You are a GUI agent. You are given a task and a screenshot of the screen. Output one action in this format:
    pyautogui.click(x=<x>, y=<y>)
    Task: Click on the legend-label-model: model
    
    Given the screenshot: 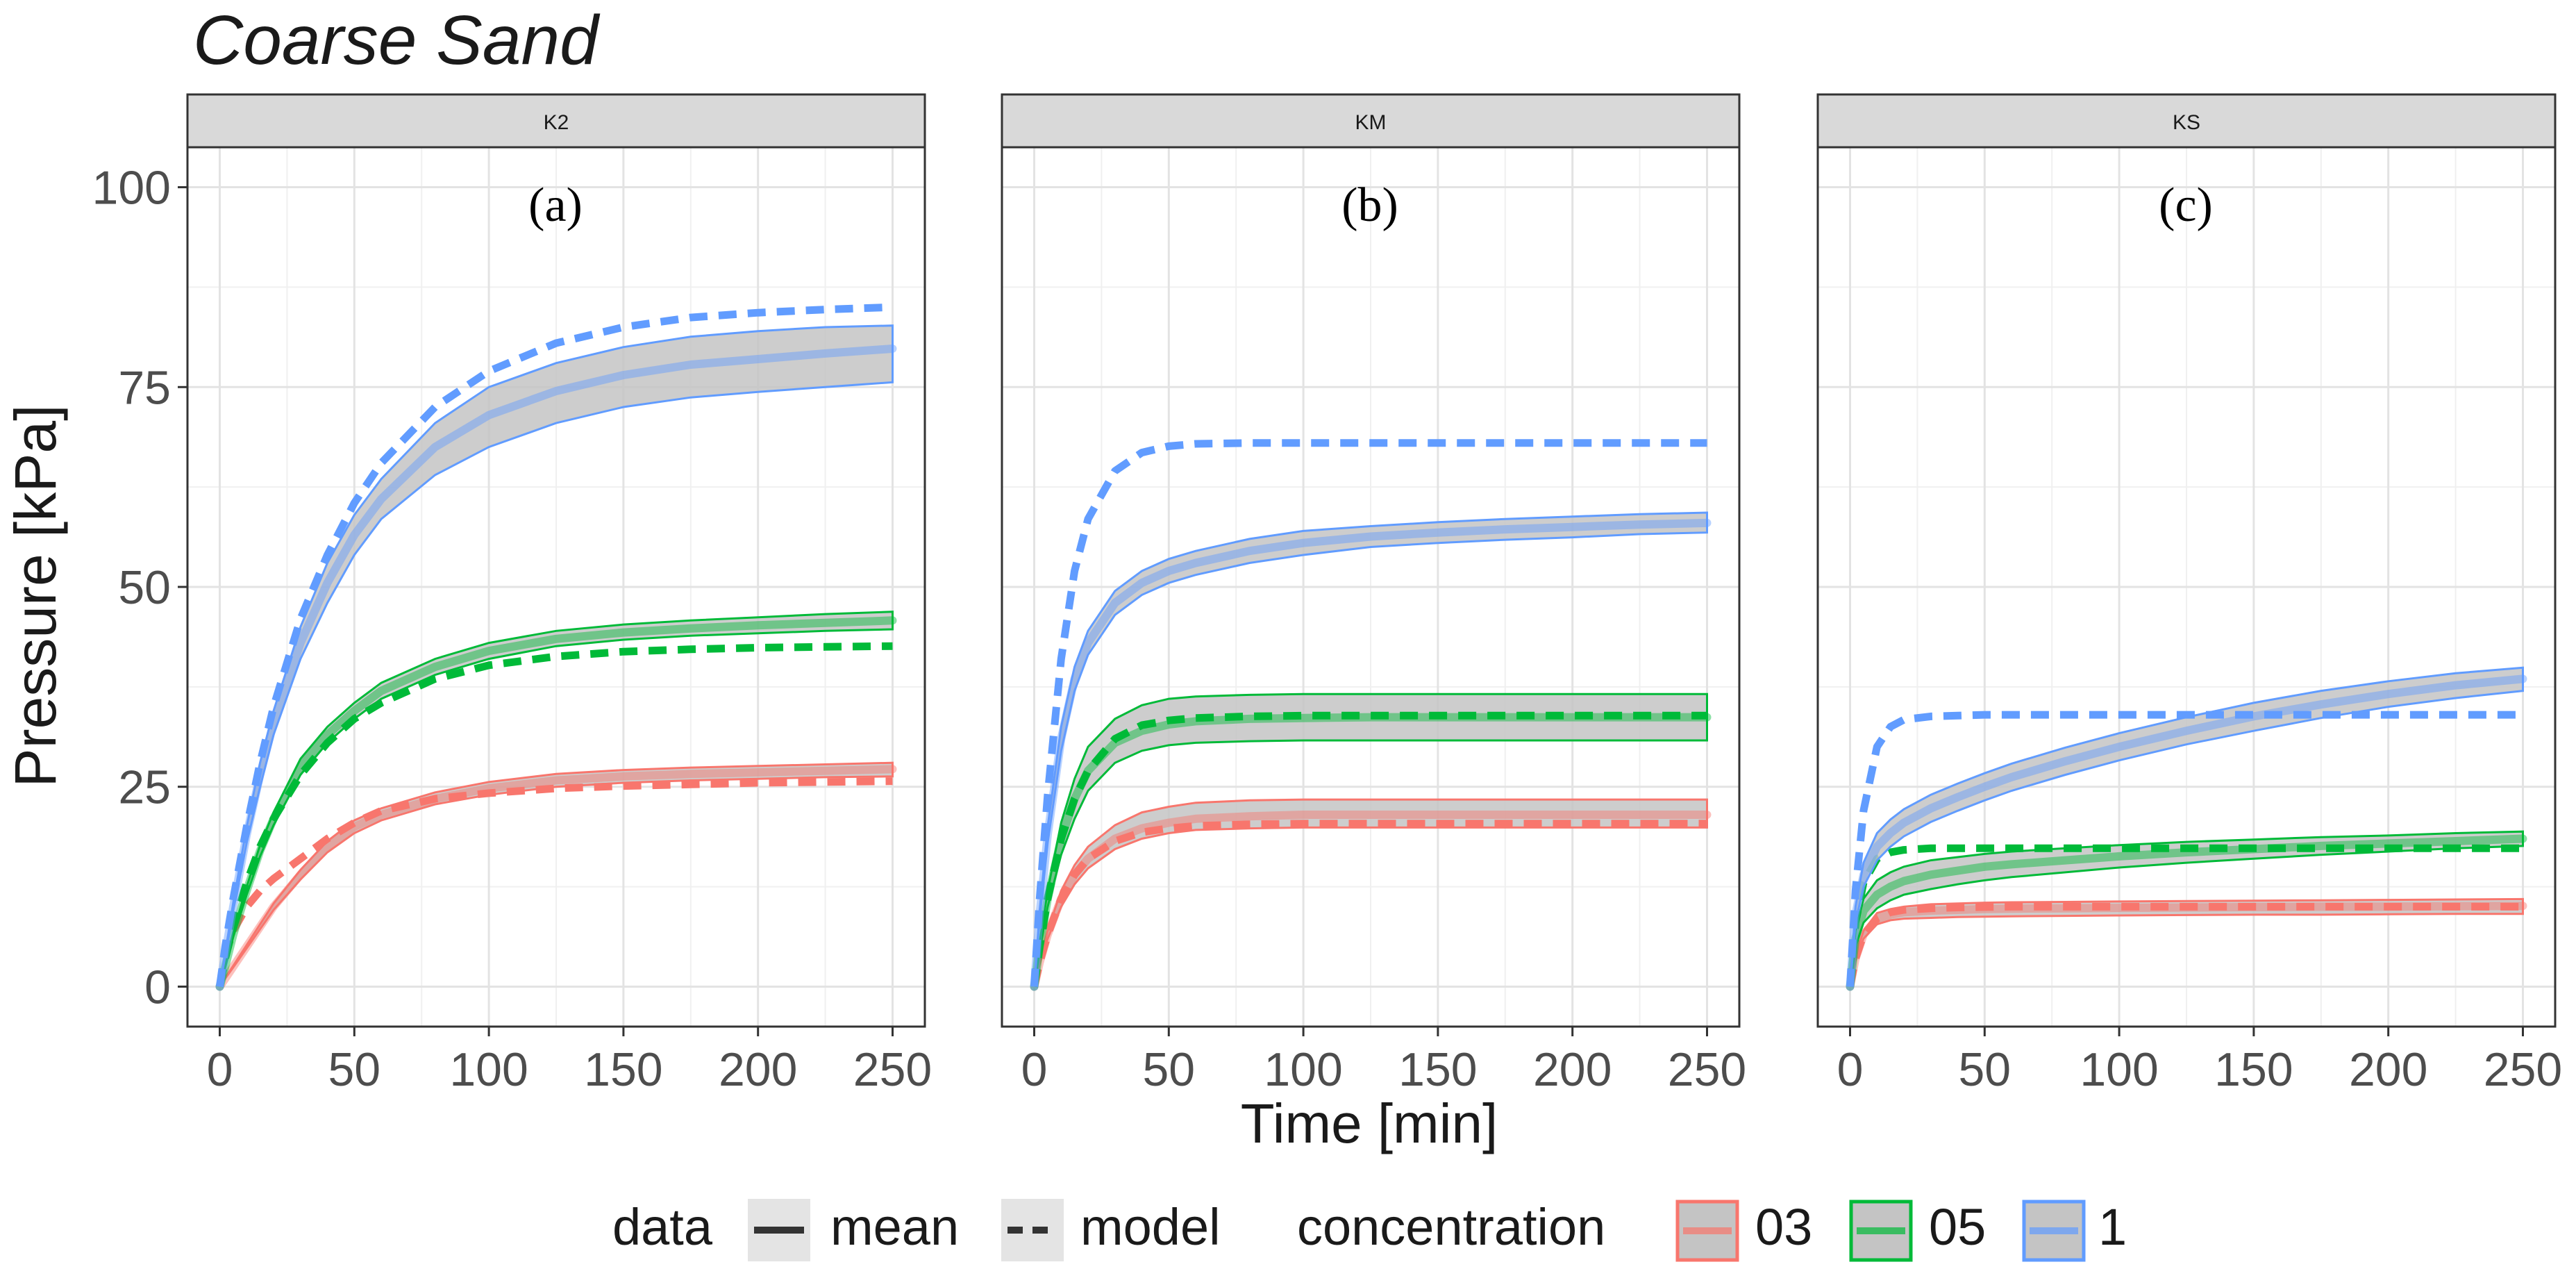 What is the action you would take?
    pyautogui.click(x=1150, y=1227)
    